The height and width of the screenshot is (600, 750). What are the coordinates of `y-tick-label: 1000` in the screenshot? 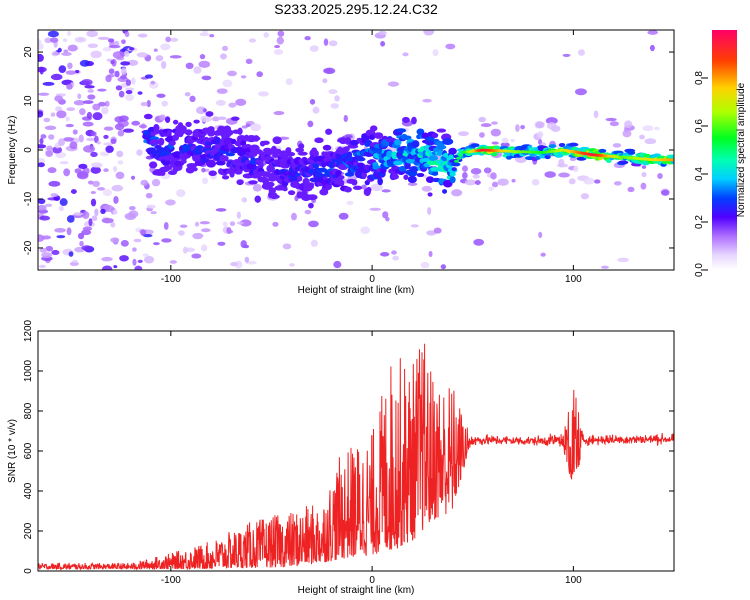 It's located at (28, 370).